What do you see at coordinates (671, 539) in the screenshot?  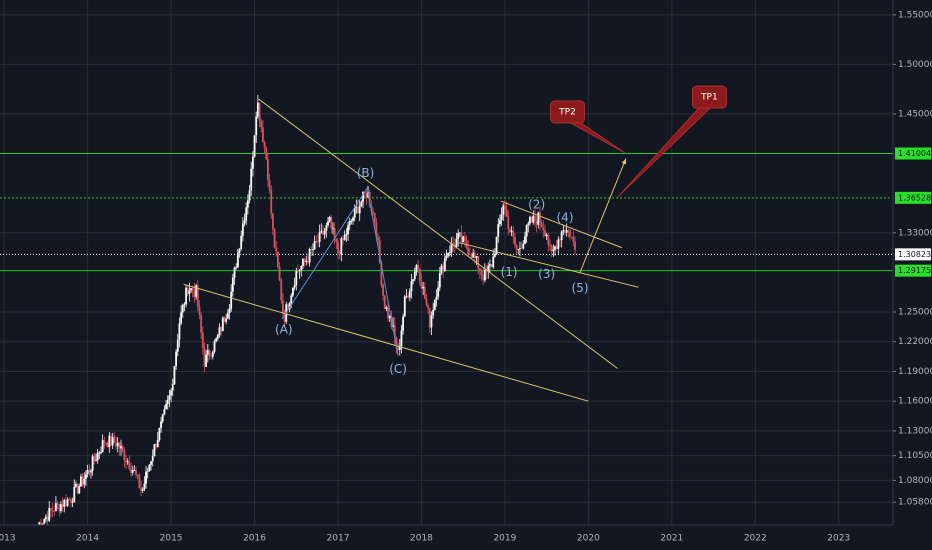 I see `time-tick-2021: 2021` at bounding box center [671, 539].